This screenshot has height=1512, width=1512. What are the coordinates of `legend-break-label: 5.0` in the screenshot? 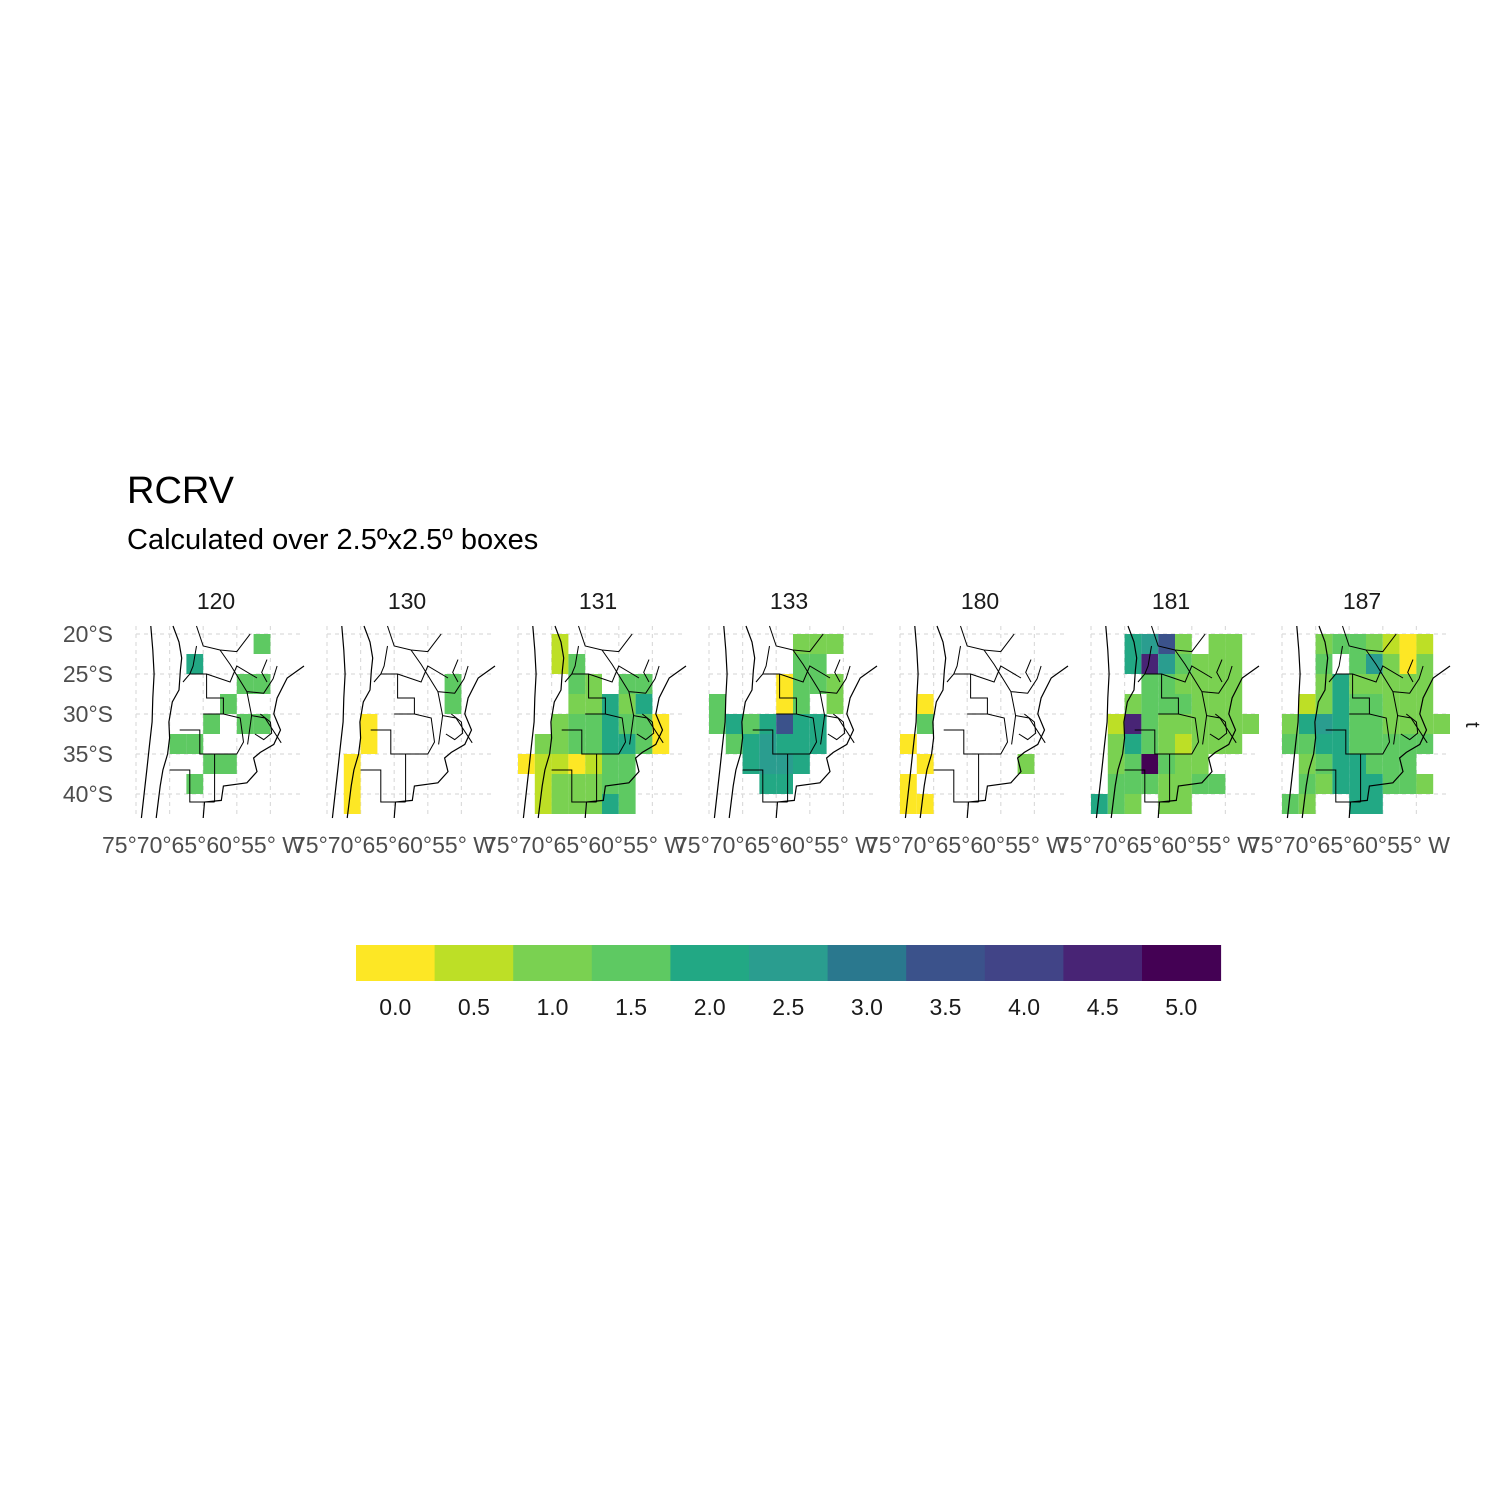 It's located at (1181, 1007).